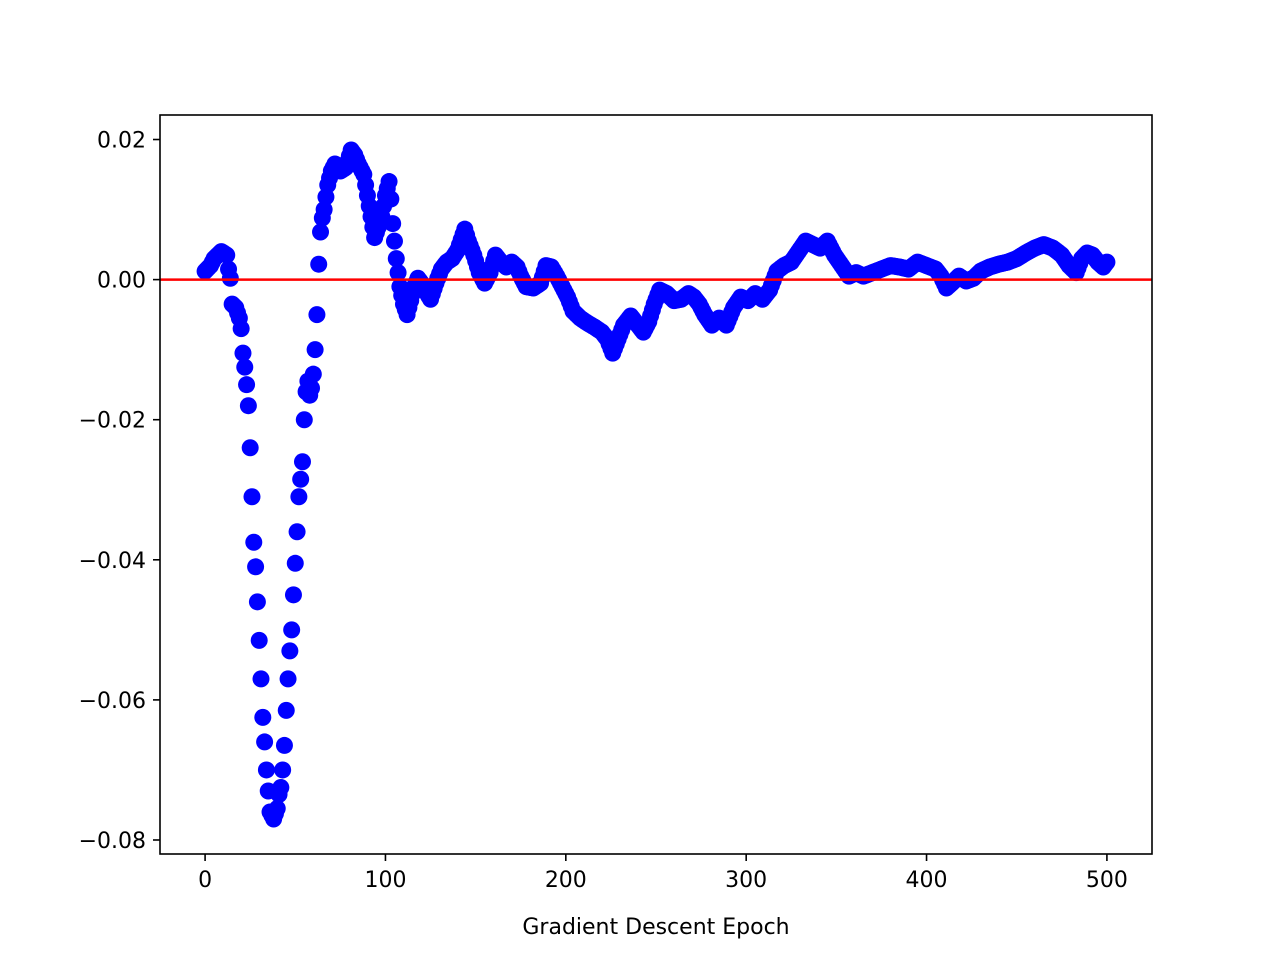 Image resolution: width=1280 pixels, height=965 pixels. What do you see at coordinates (1107, 880) in the screenshot?
I see `x-tick-label: 500` at bounding box center [1107, 880].